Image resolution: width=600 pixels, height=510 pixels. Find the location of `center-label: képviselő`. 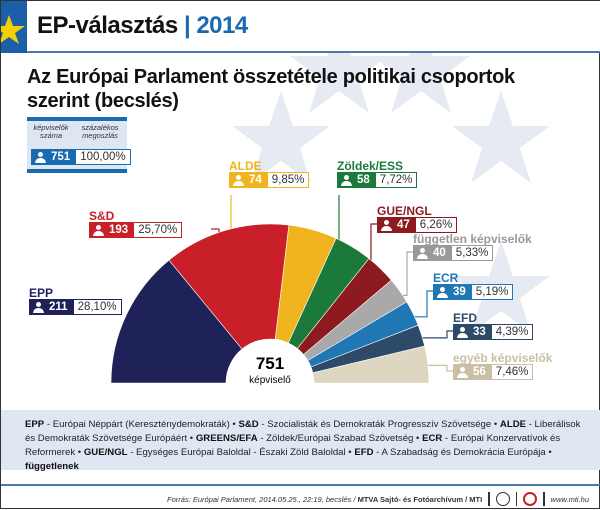

center-label: képviselő is located at coordinates (270, 380).